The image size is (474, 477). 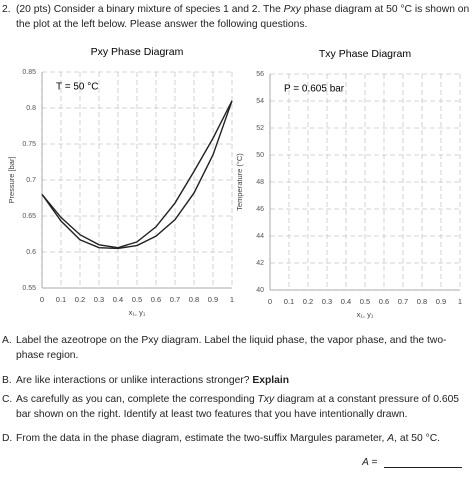 I want to click on part-label: C., so click(x=7, y=399).